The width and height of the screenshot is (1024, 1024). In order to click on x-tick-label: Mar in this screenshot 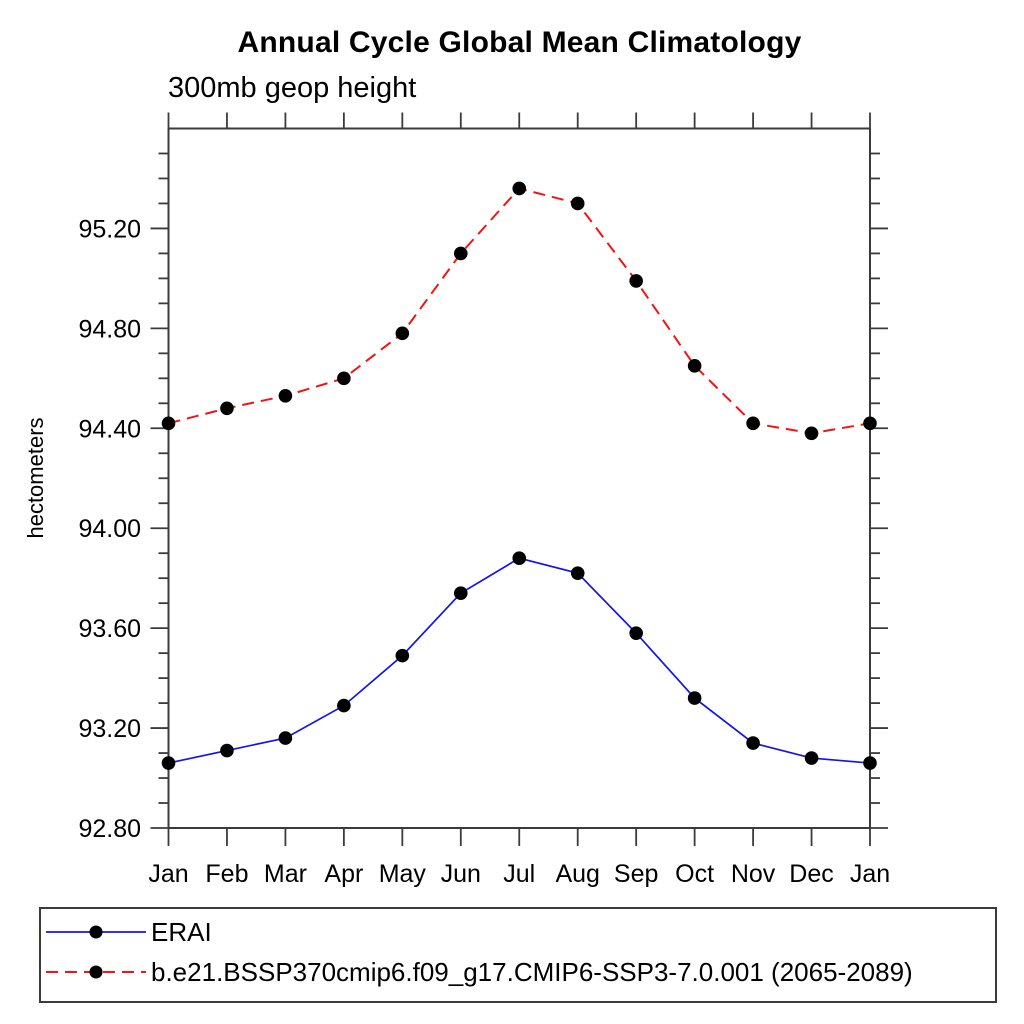, I will do `click(285, 874)`.